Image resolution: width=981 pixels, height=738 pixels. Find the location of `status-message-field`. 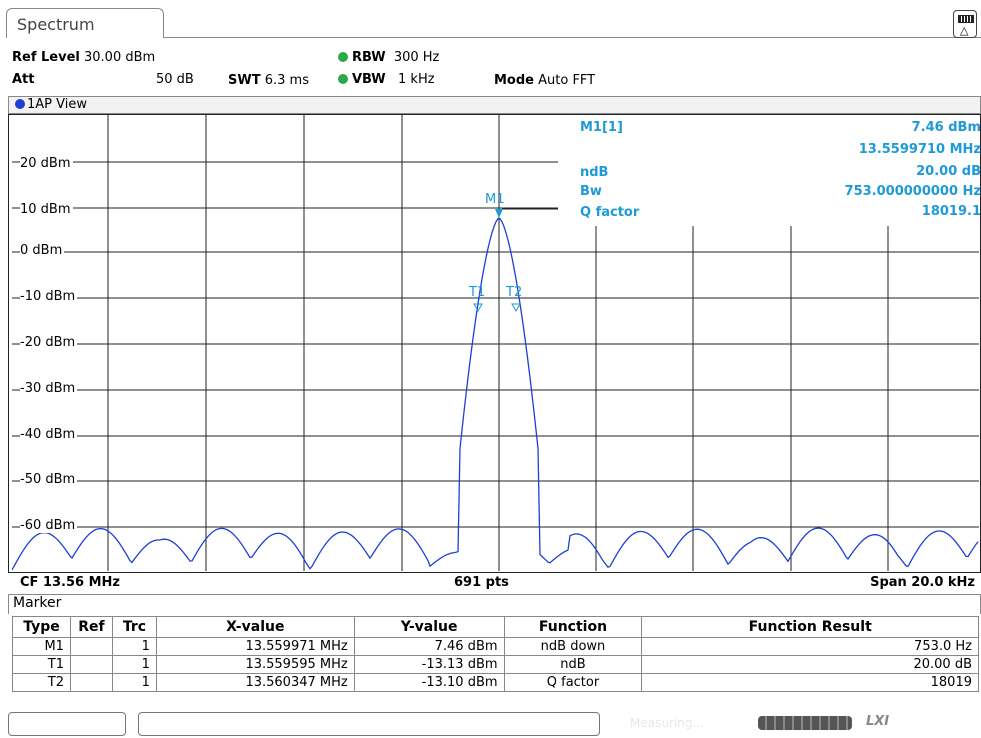

status-message-field is located at coordinates (369, 724).